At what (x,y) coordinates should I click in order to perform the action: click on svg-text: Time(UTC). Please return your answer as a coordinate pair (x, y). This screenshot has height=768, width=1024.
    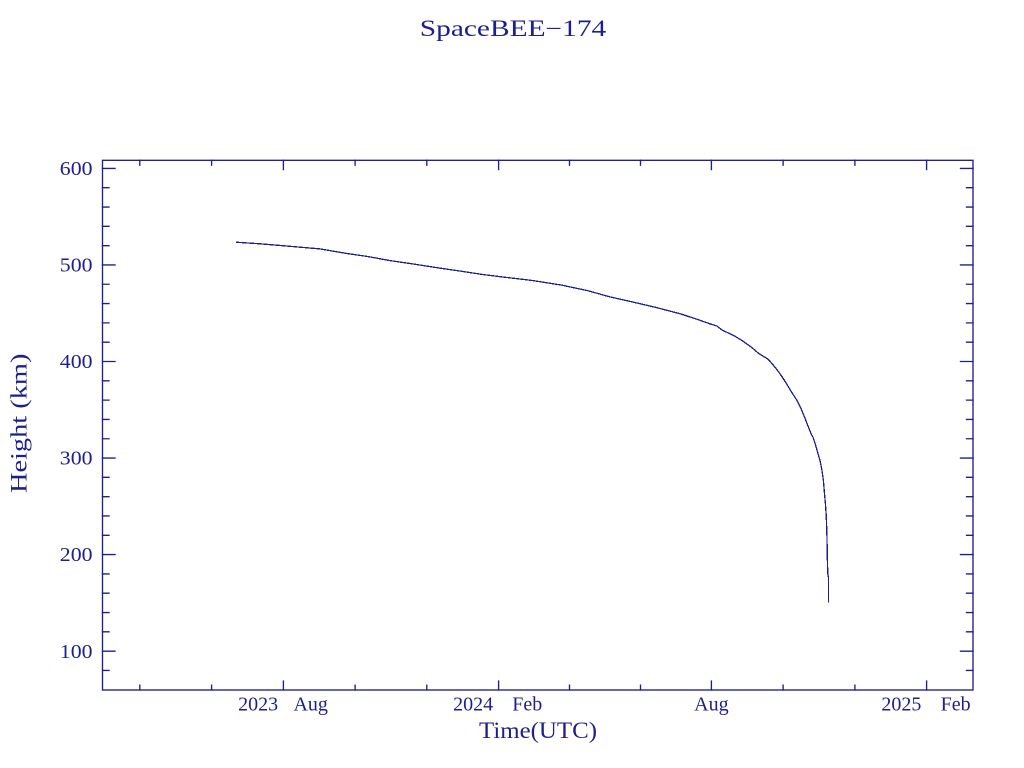
    Looking at the image, I should click on (538, 730).